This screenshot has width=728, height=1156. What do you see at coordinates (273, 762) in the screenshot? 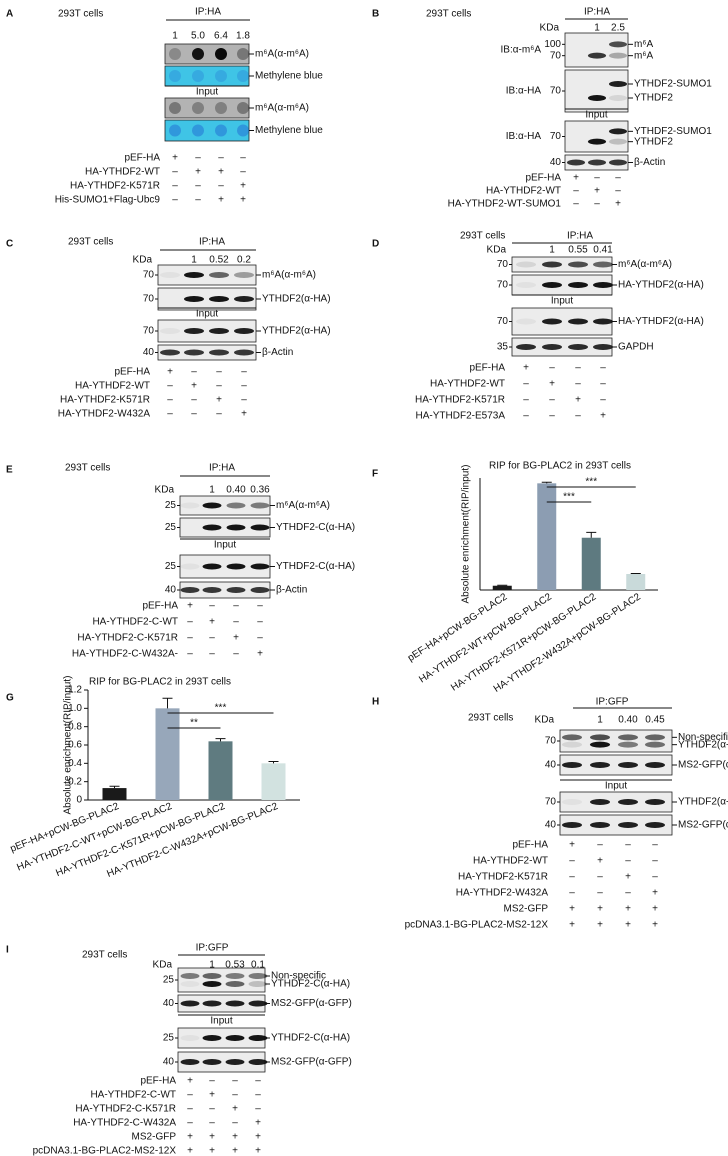
I see `error-bar` at bounding box center [273, 762].